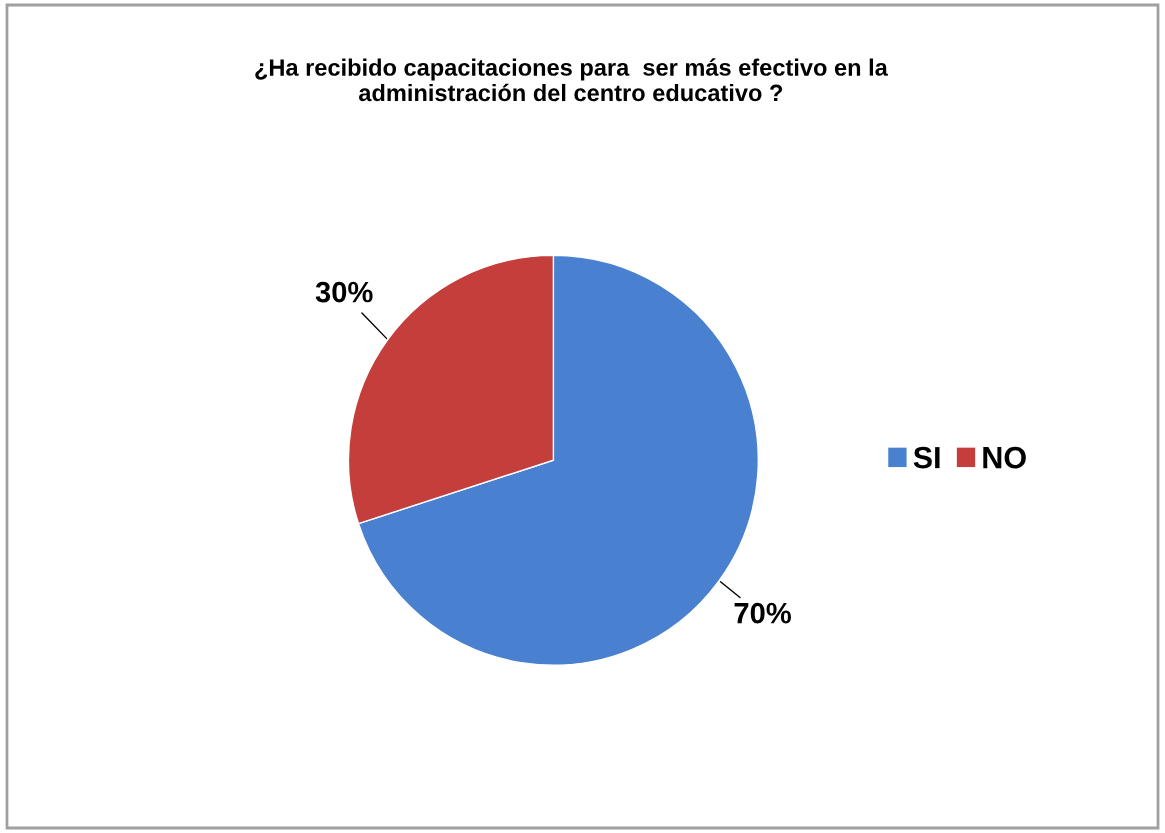  What do you see at coordinates (1004, 457) in the screenshot?
I see `legend-label: NO` at bounding box center [1004, 457].